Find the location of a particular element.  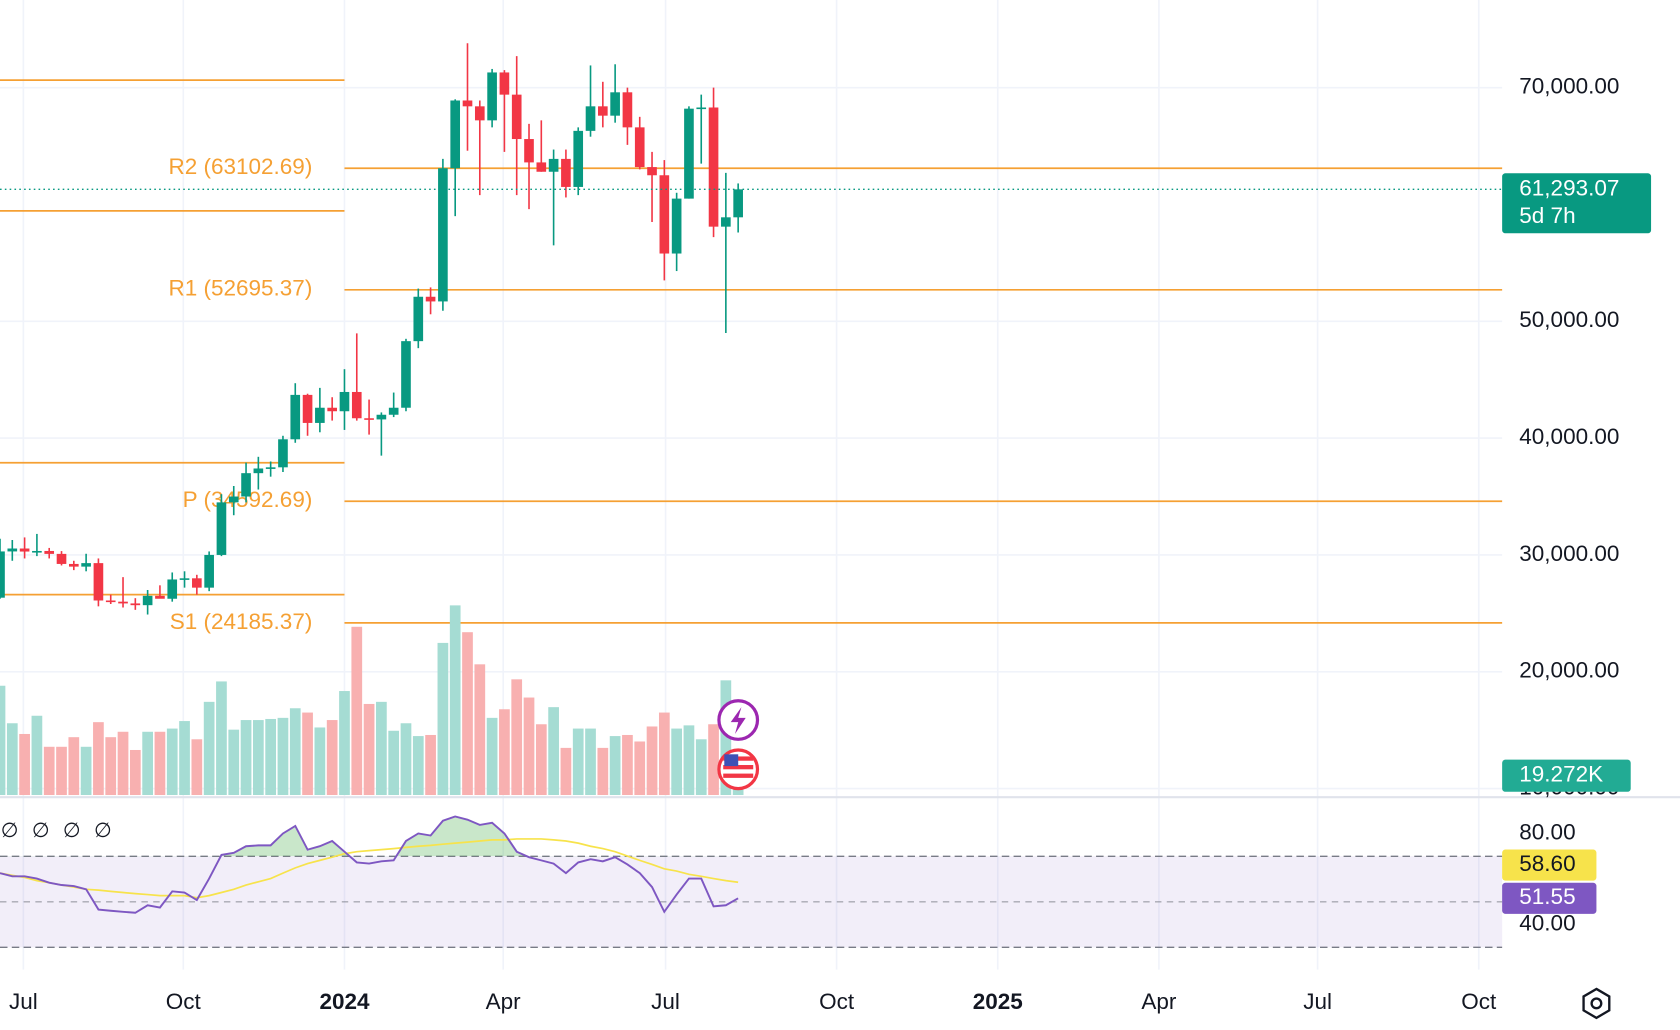

rsi-ma-label-box is located at coordinates (1549, 865).